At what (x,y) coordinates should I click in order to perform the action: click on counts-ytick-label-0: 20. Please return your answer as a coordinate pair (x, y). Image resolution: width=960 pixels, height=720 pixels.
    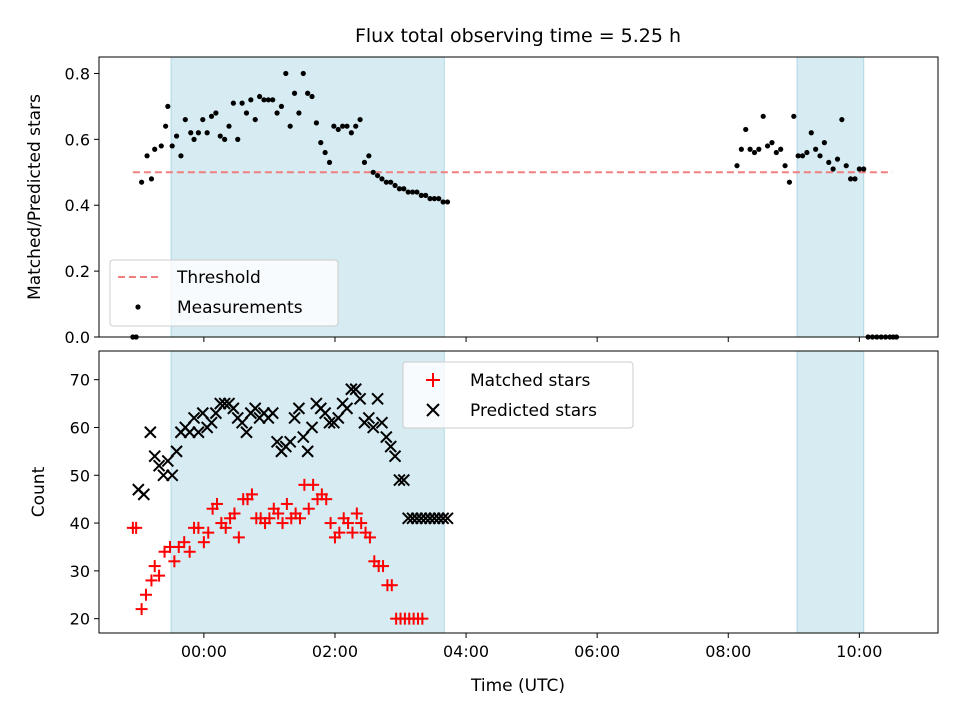
    Looking at the image, I should click on (80, 619).